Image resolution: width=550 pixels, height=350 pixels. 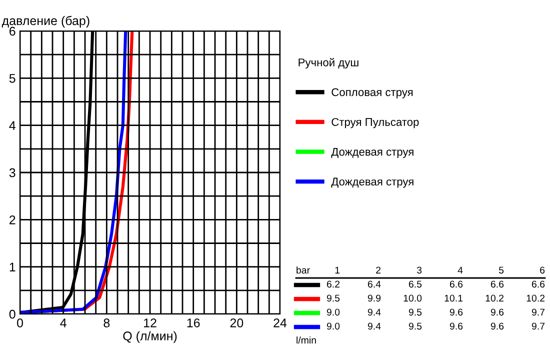 What do you see at coordinates (12, 314) in the screenshot?
I see `y-tick-label: 0` at bounding box center [12, 314].